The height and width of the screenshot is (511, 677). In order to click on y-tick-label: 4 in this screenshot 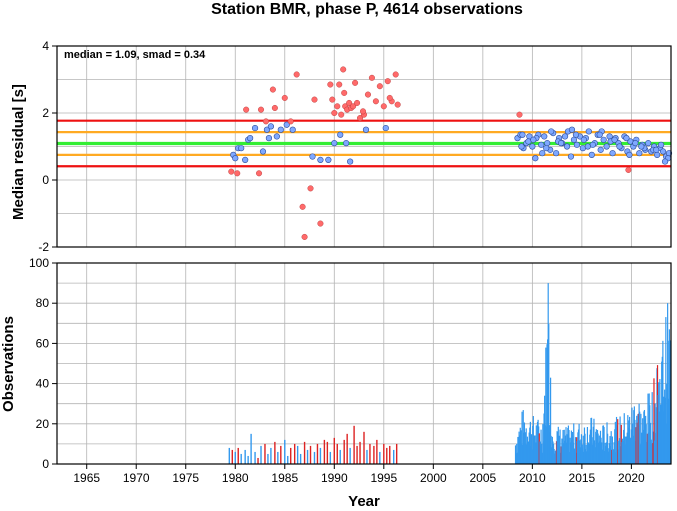, I will do `click(45, 46)`.